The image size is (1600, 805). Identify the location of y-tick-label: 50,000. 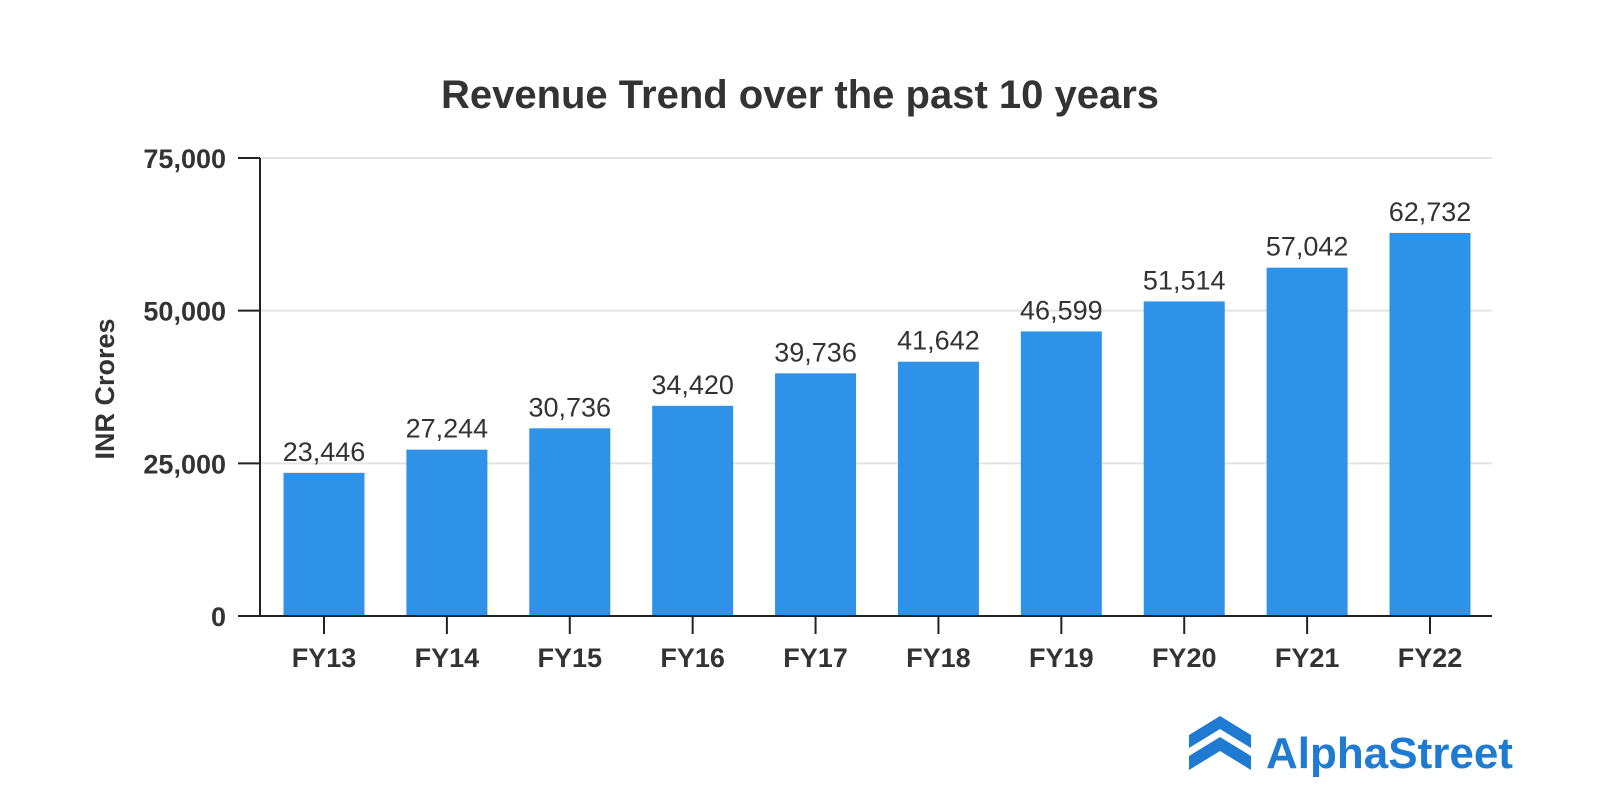
(184, 312).